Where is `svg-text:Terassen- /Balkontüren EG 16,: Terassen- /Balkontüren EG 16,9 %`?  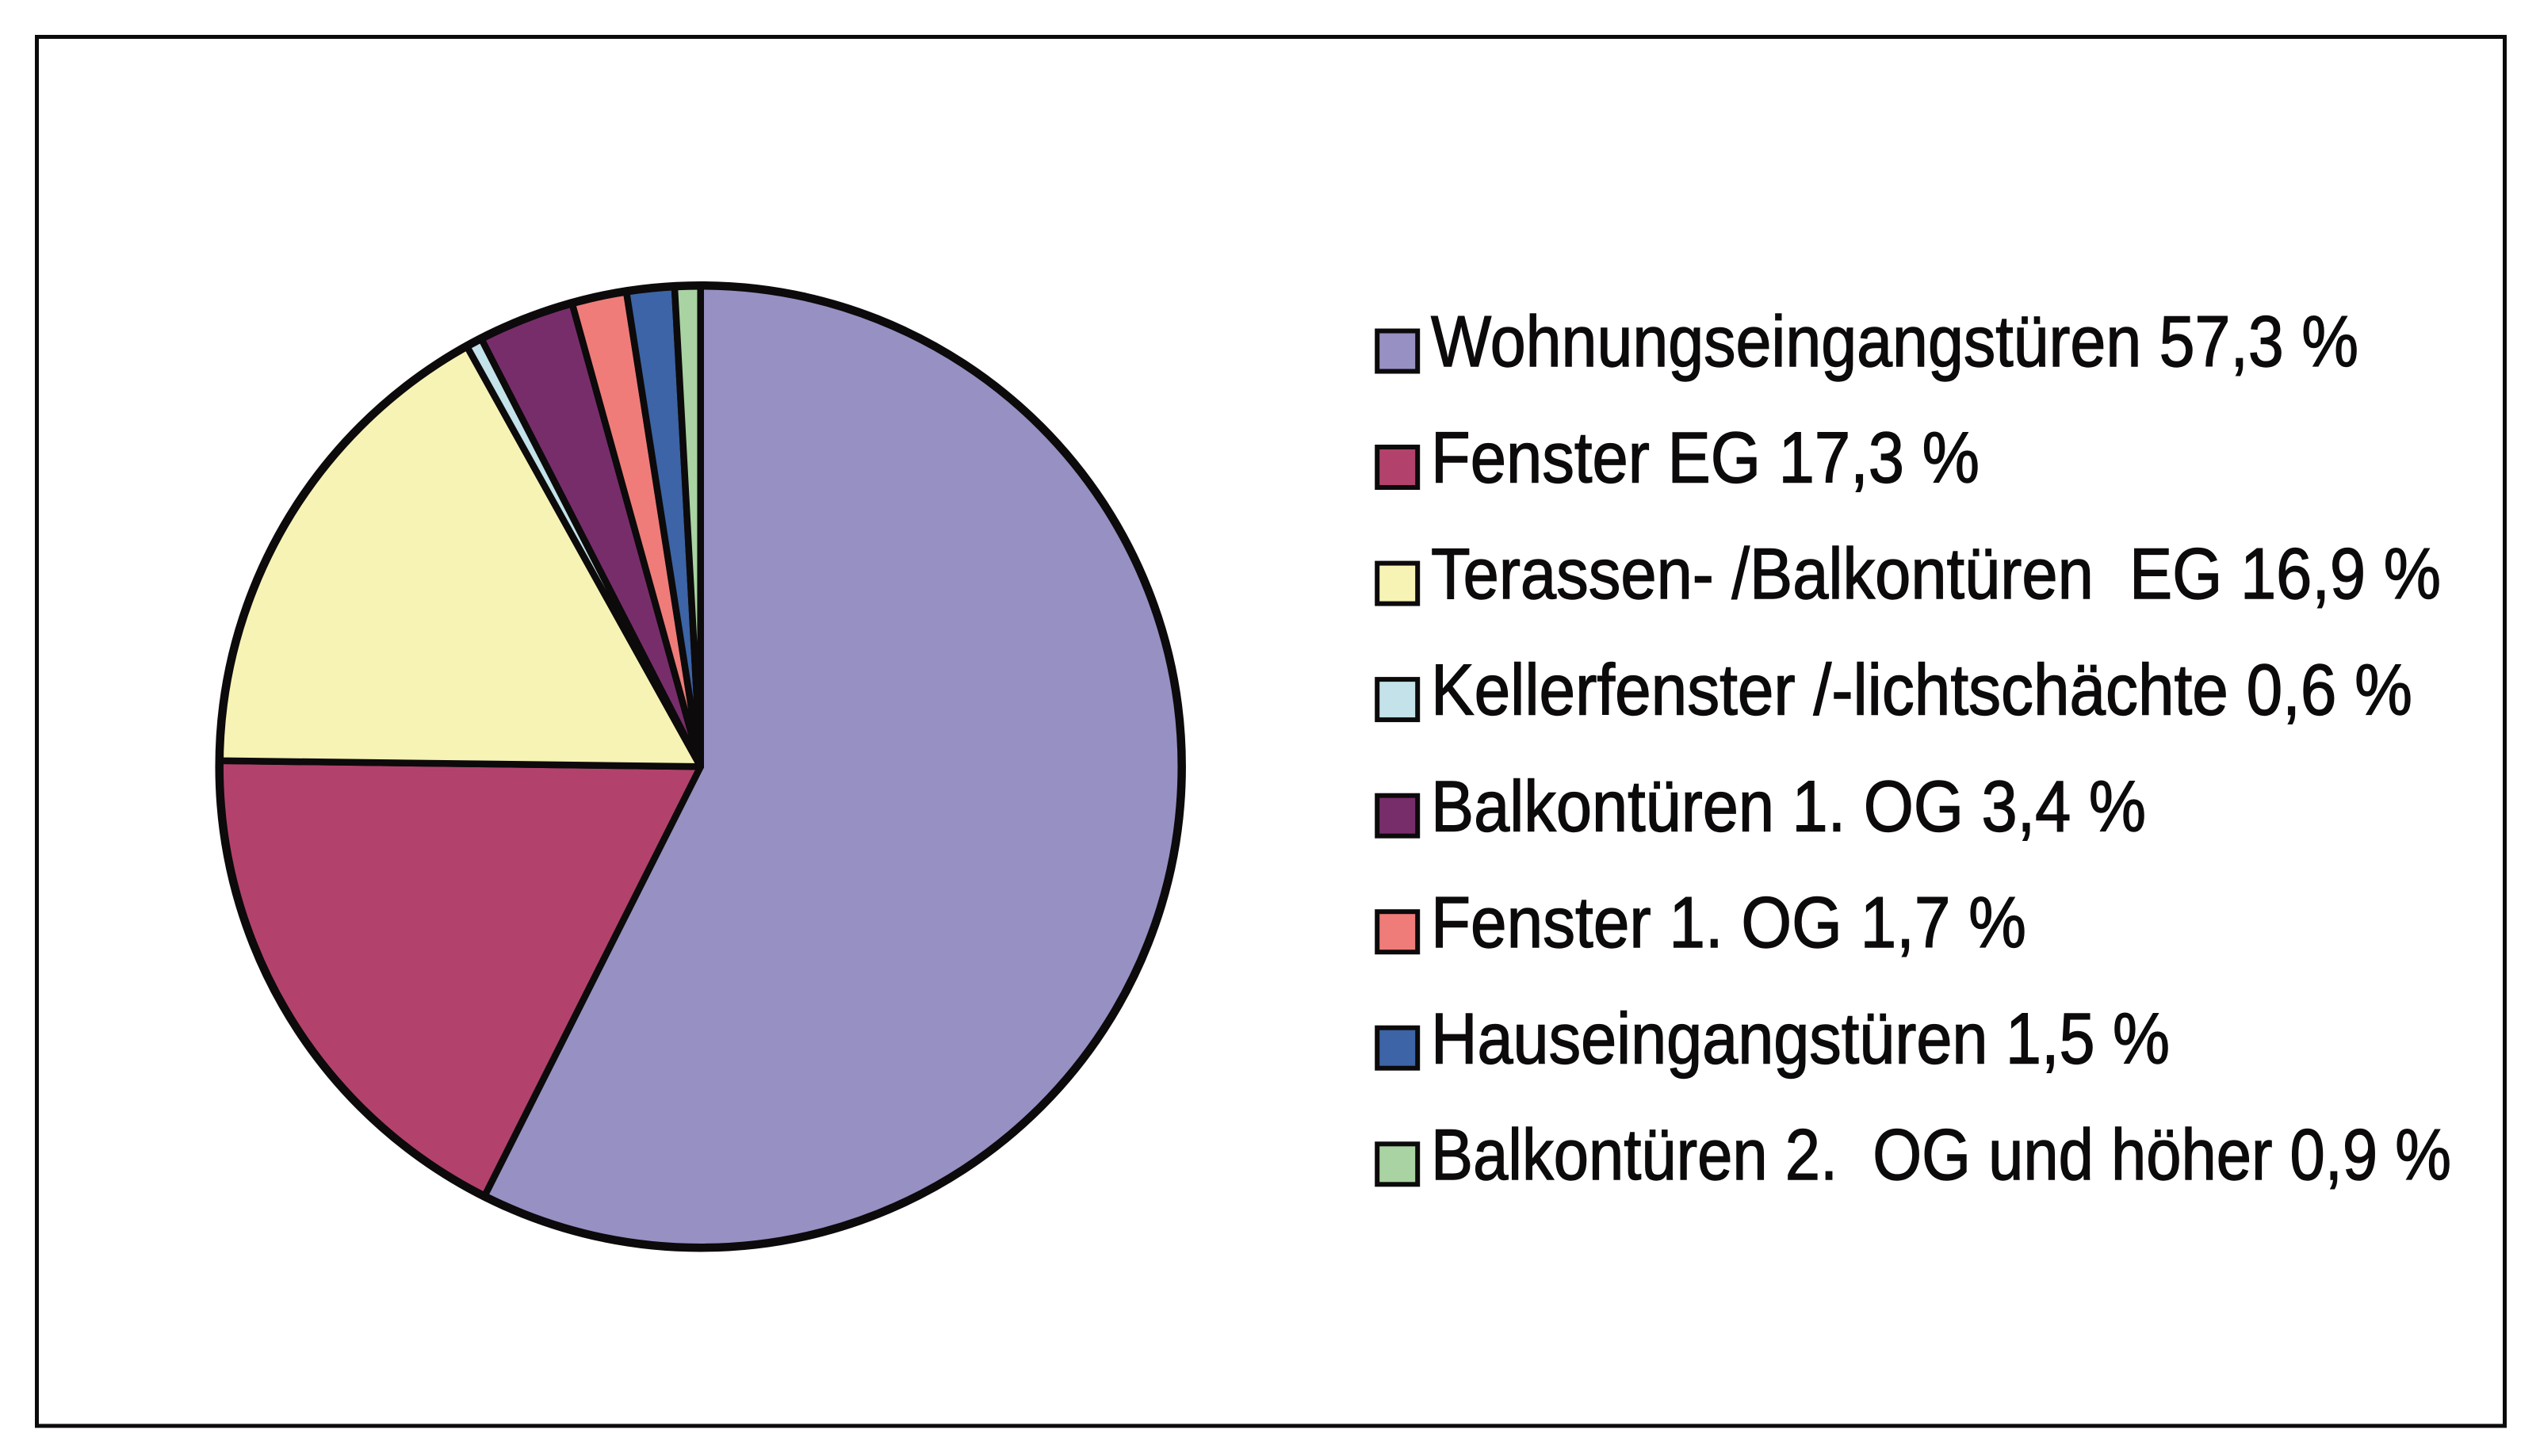
svg-text:Terassen- /Balkontüren EG 16,: Terassen- /Balkontüren EG 16,9 % is located at coordinates (1936, 574).